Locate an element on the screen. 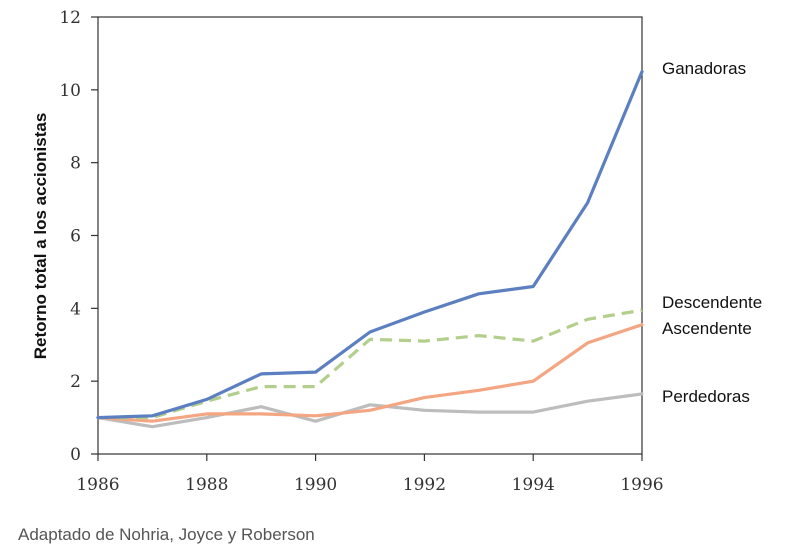 Image resolution: width=788 pixels, height=557 pixels. x-tick-label: 1990 is located at coordinates (315, 485).